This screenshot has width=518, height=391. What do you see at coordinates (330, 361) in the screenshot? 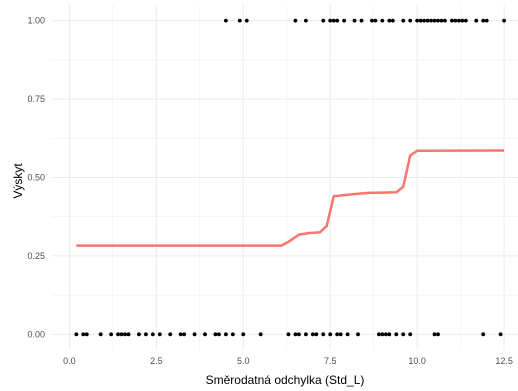
I see `x-tick-label: 7.5` at bounding box center [330, 361].